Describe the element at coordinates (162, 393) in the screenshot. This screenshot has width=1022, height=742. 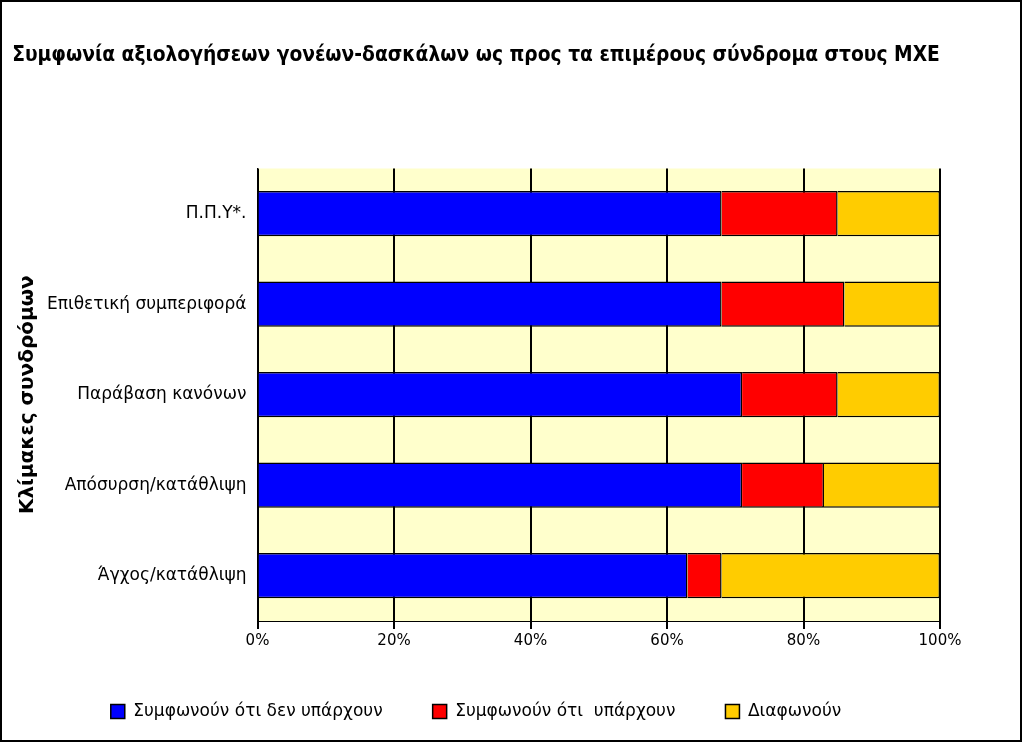
I see `y-tick-label: Παράβαση κανόνων` at that location.